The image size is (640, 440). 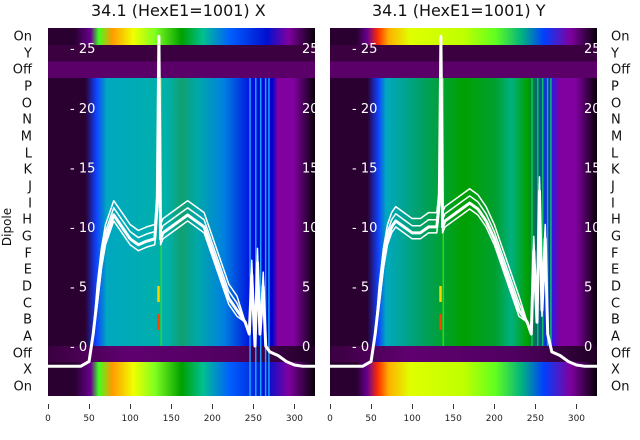 What do you see at coordinates (459, 10) in the screenshot?
I see `title-y: 34.1 (HexE1=1001) Y` at bounding box center [459, 10].